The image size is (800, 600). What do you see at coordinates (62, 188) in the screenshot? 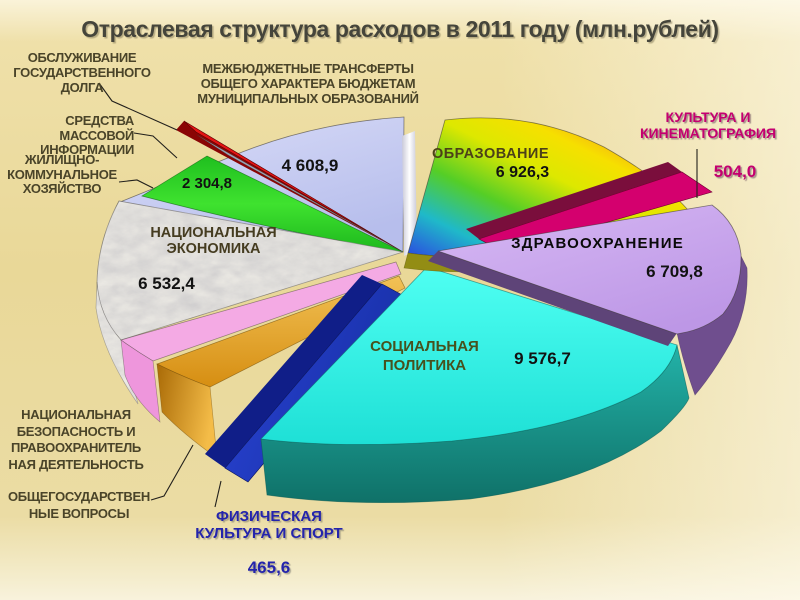
I see `callout-line: ХОЗЯЙСТВО` at bounding box center [62, 188].